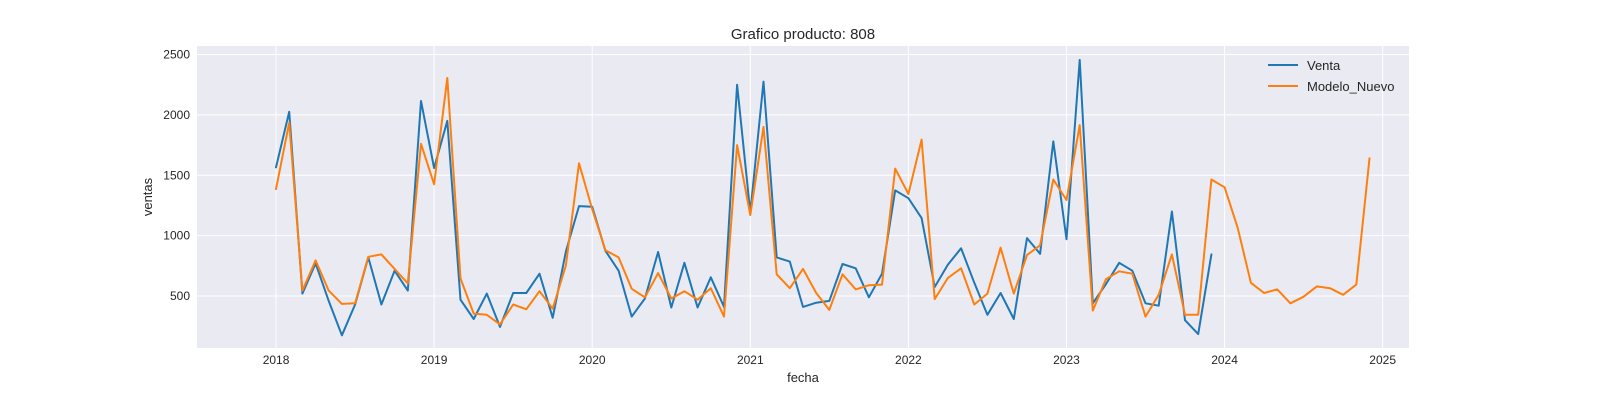 This screenshot has width=1600, height=400. What do you see at coordinates (176, 115) in the screenshot?
I see `y-tick-label: 2000` at bounding box center [176, 115].